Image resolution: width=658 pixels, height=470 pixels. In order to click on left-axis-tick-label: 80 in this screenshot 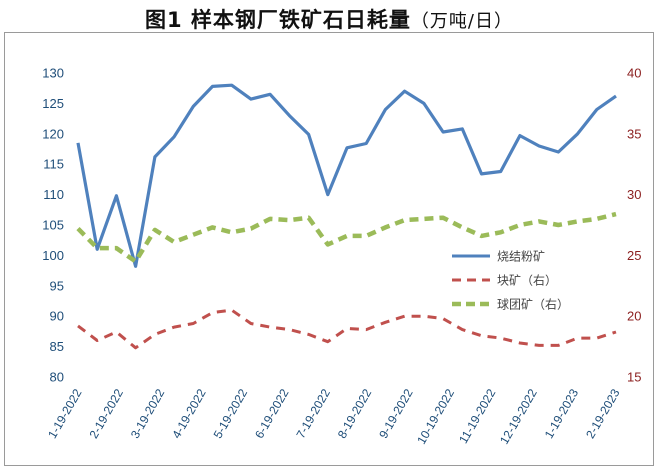, I will do `click(57, 377)`.